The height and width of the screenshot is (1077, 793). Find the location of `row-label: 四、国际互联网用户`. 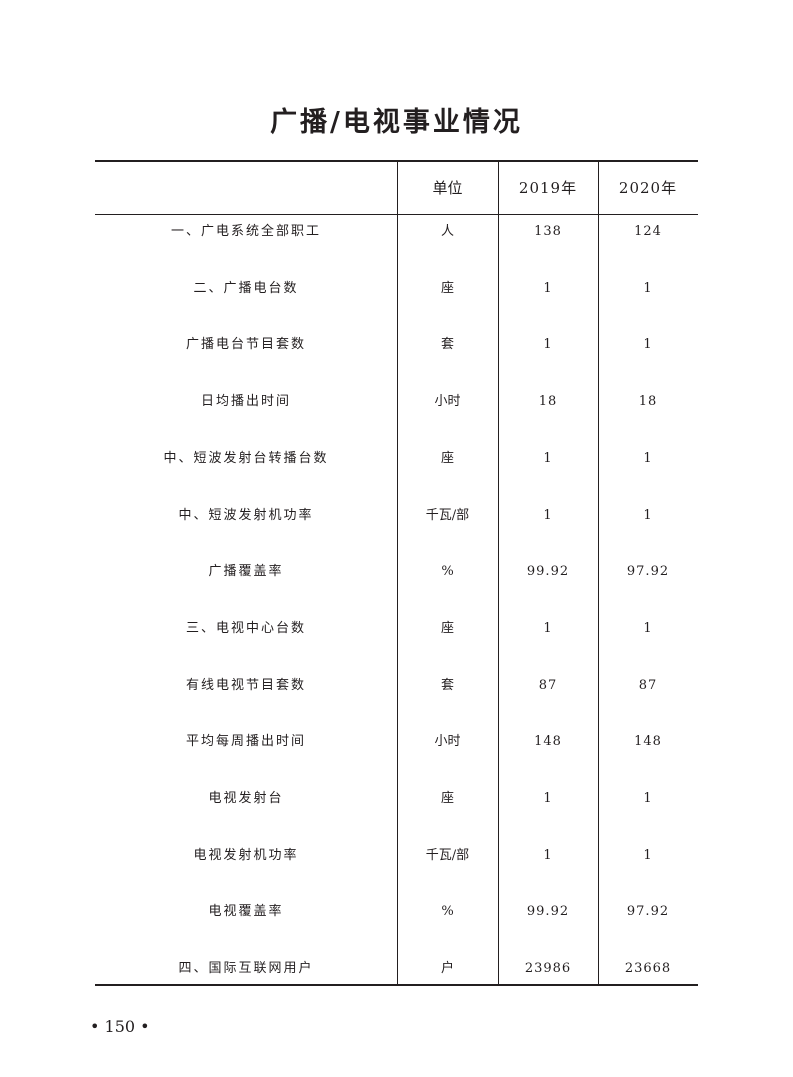

row-label: 四、国际互联网用户 is located at coordinates (246, 969).